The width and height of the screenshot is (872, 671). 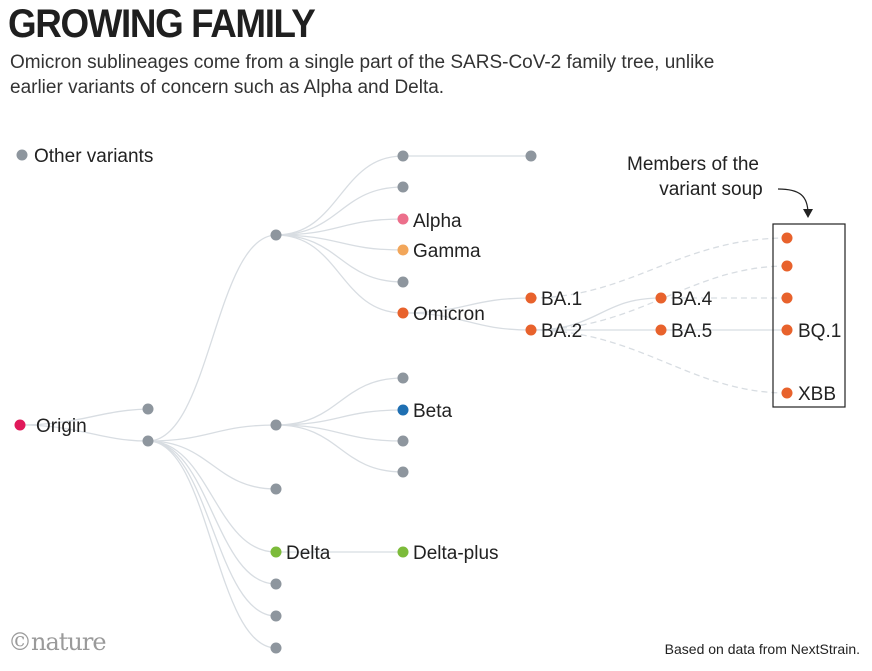 What do you see at coordinates (57, 642) in the screenshot?
I see `nature-logo: ©nature` at bounding box center [57, 642].